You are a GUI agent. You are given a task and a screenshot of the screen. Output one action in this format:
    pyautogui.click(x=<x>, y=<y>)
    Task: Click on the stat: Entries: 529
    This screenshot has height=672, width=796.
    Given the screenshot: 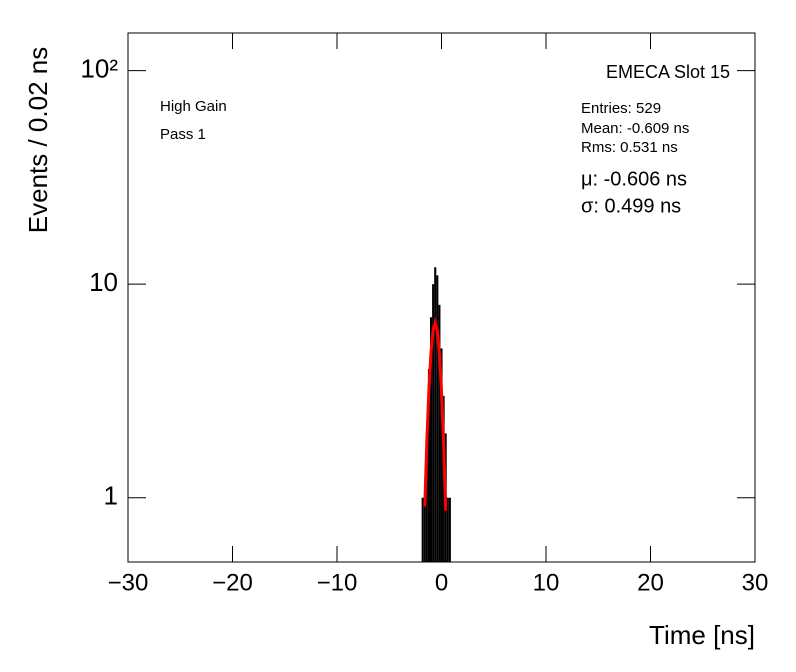 What is the action you would take?
    pyautogui.click(x=621, y=108)
    